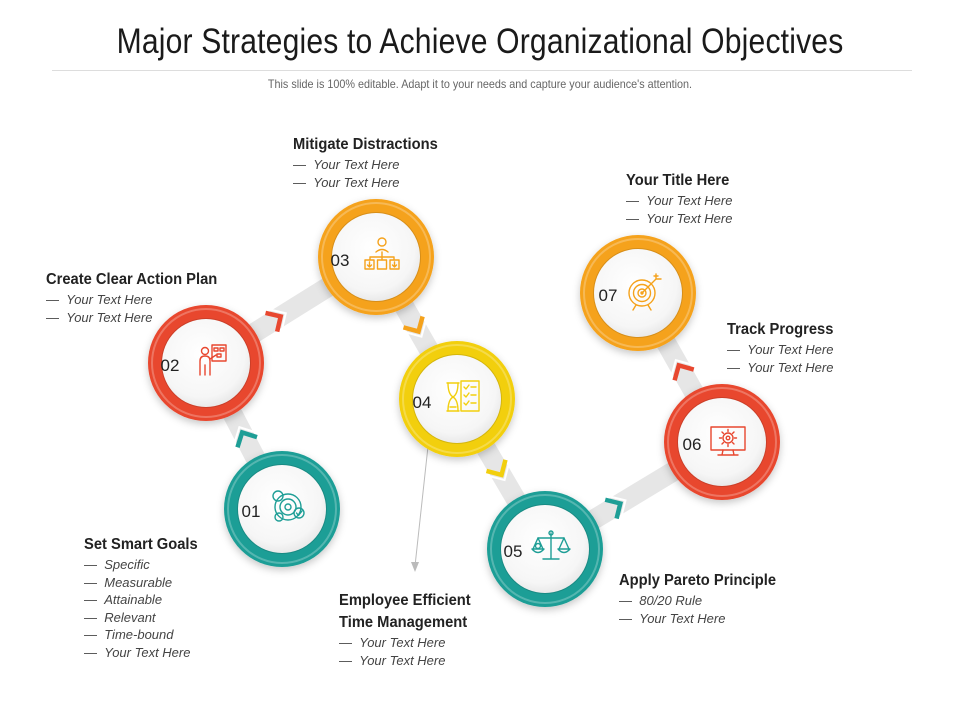 The image size is (960, 720). I want to click on step-bullet: 80/20 Rule, so click(704, 601).